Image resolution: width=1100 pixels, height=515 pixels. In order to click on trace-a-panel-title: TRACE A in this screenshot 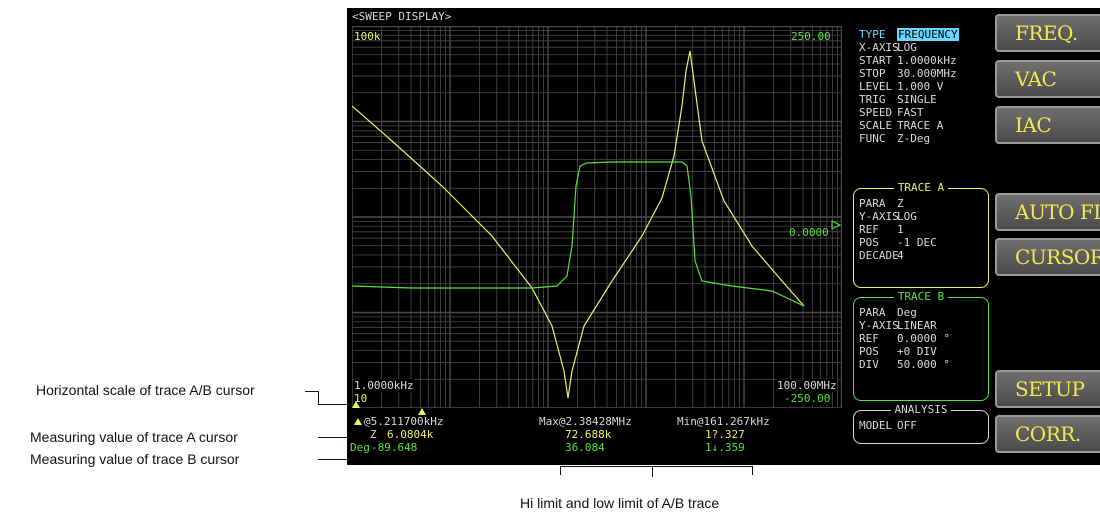, I will do `click(921, 187)`.